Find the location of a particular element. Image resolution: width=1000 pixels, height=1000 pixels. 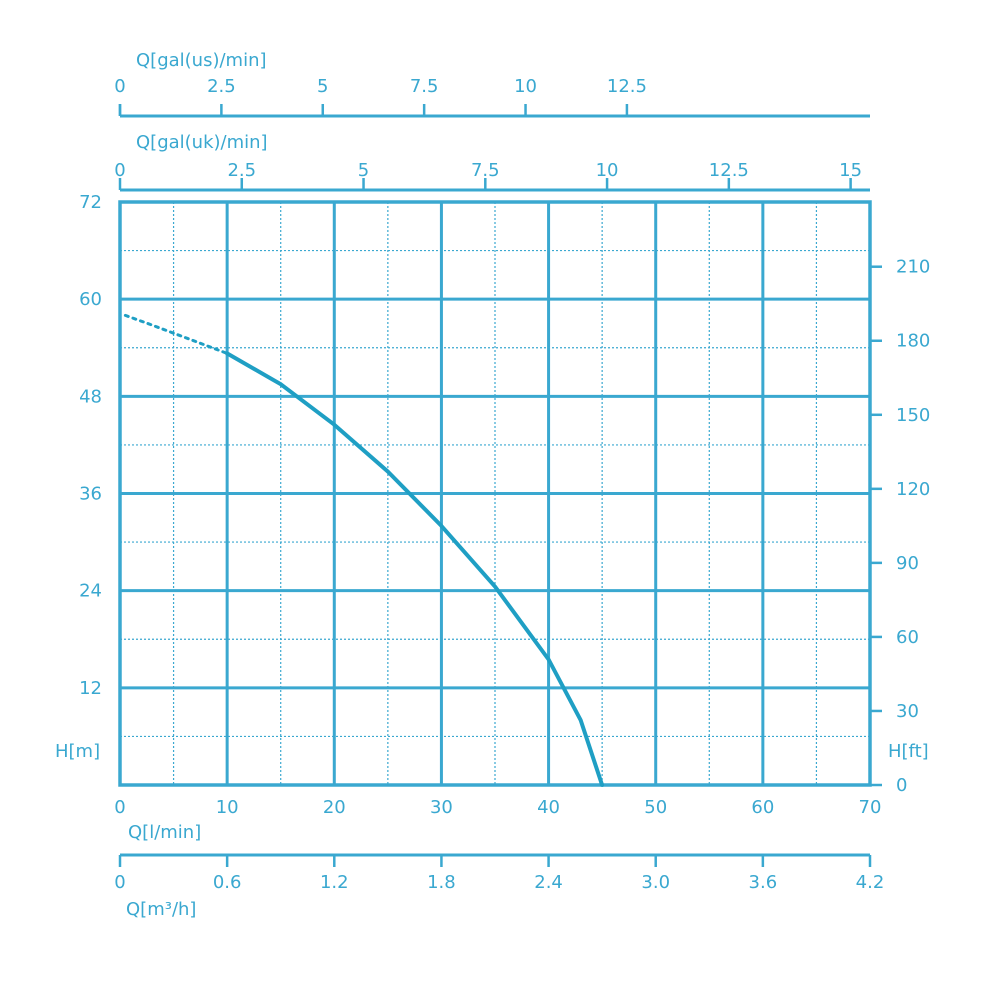

y-right-tick-label: 120 is located at coordinates (913, 489).